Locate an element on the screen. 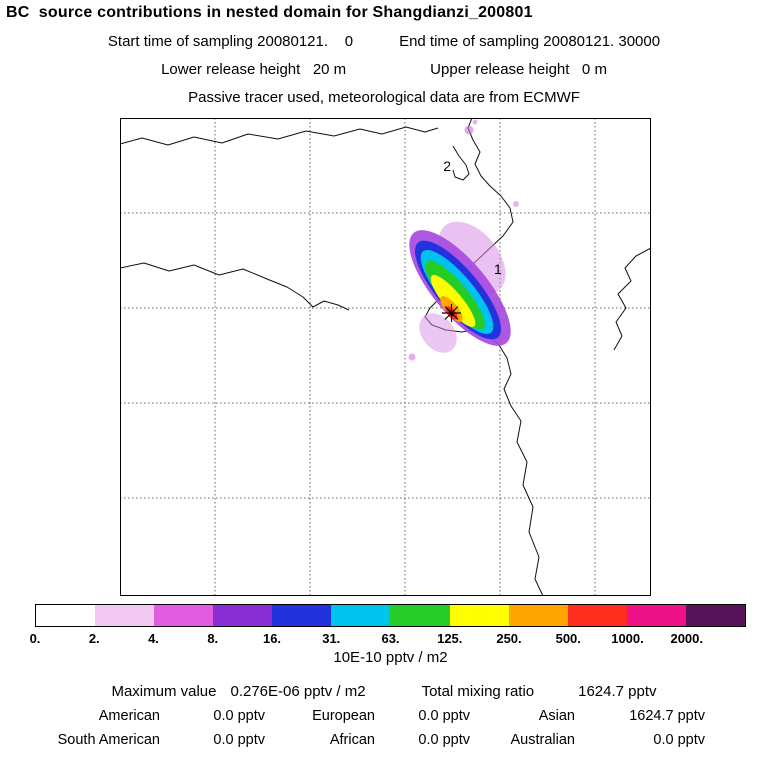 The image size is (768, 768). coastline-main is located at coordinates (484, 357).